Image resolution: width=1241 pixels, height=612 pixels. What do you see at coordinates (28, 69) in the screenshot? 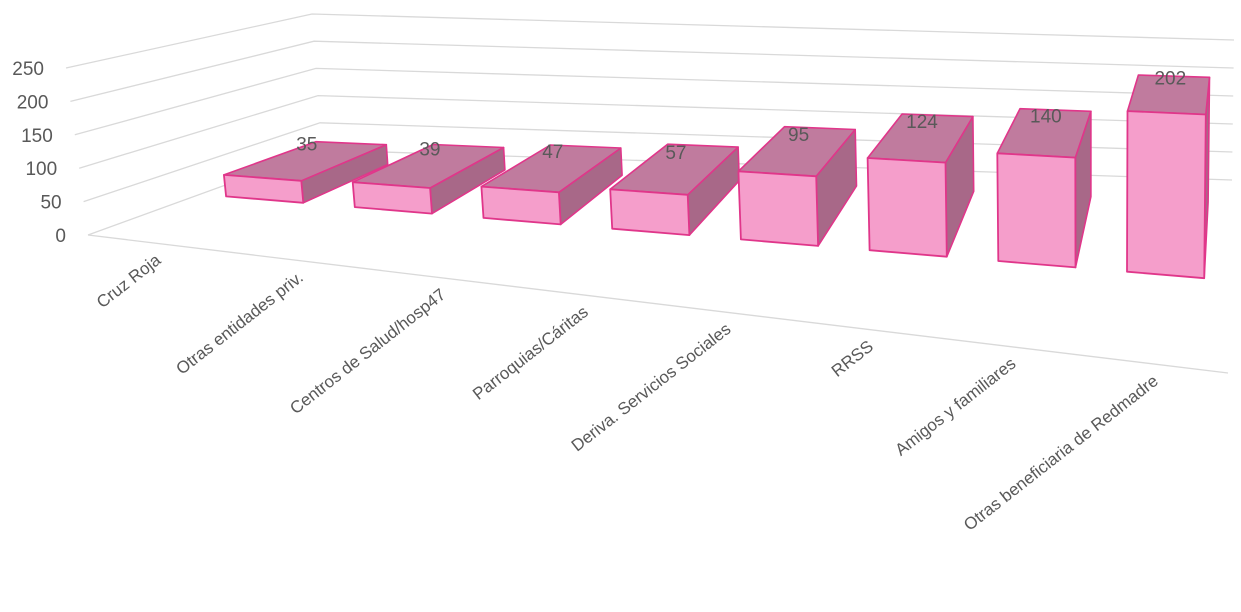
I see `y-tick-label: 250` at bounding box center [28, 69].